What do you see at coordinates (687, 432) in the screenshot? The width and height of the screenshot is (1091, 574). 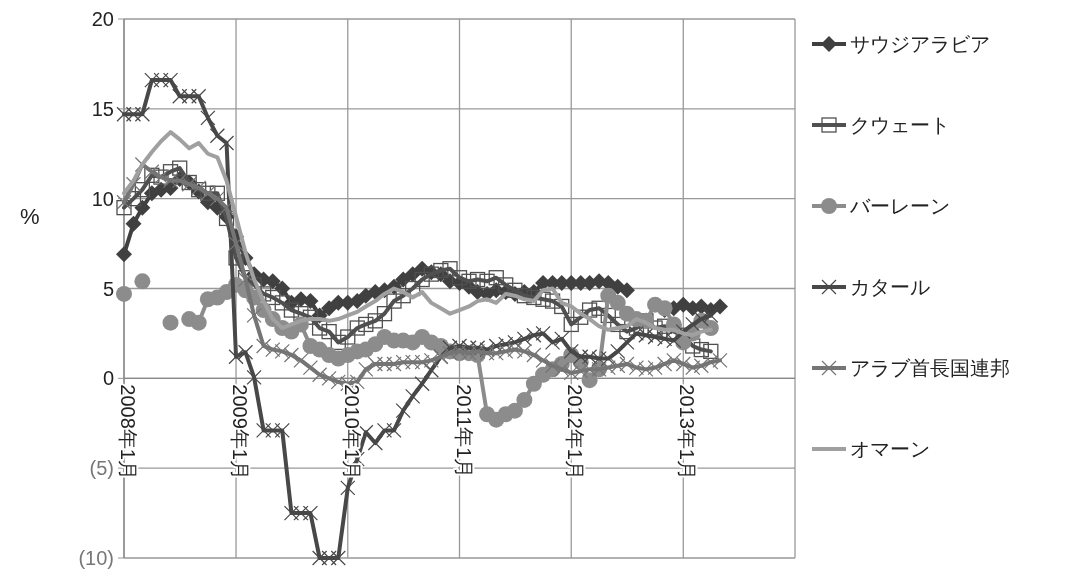 I see `x-tick-label: 2013年1月` at bounding box center [687, 432].